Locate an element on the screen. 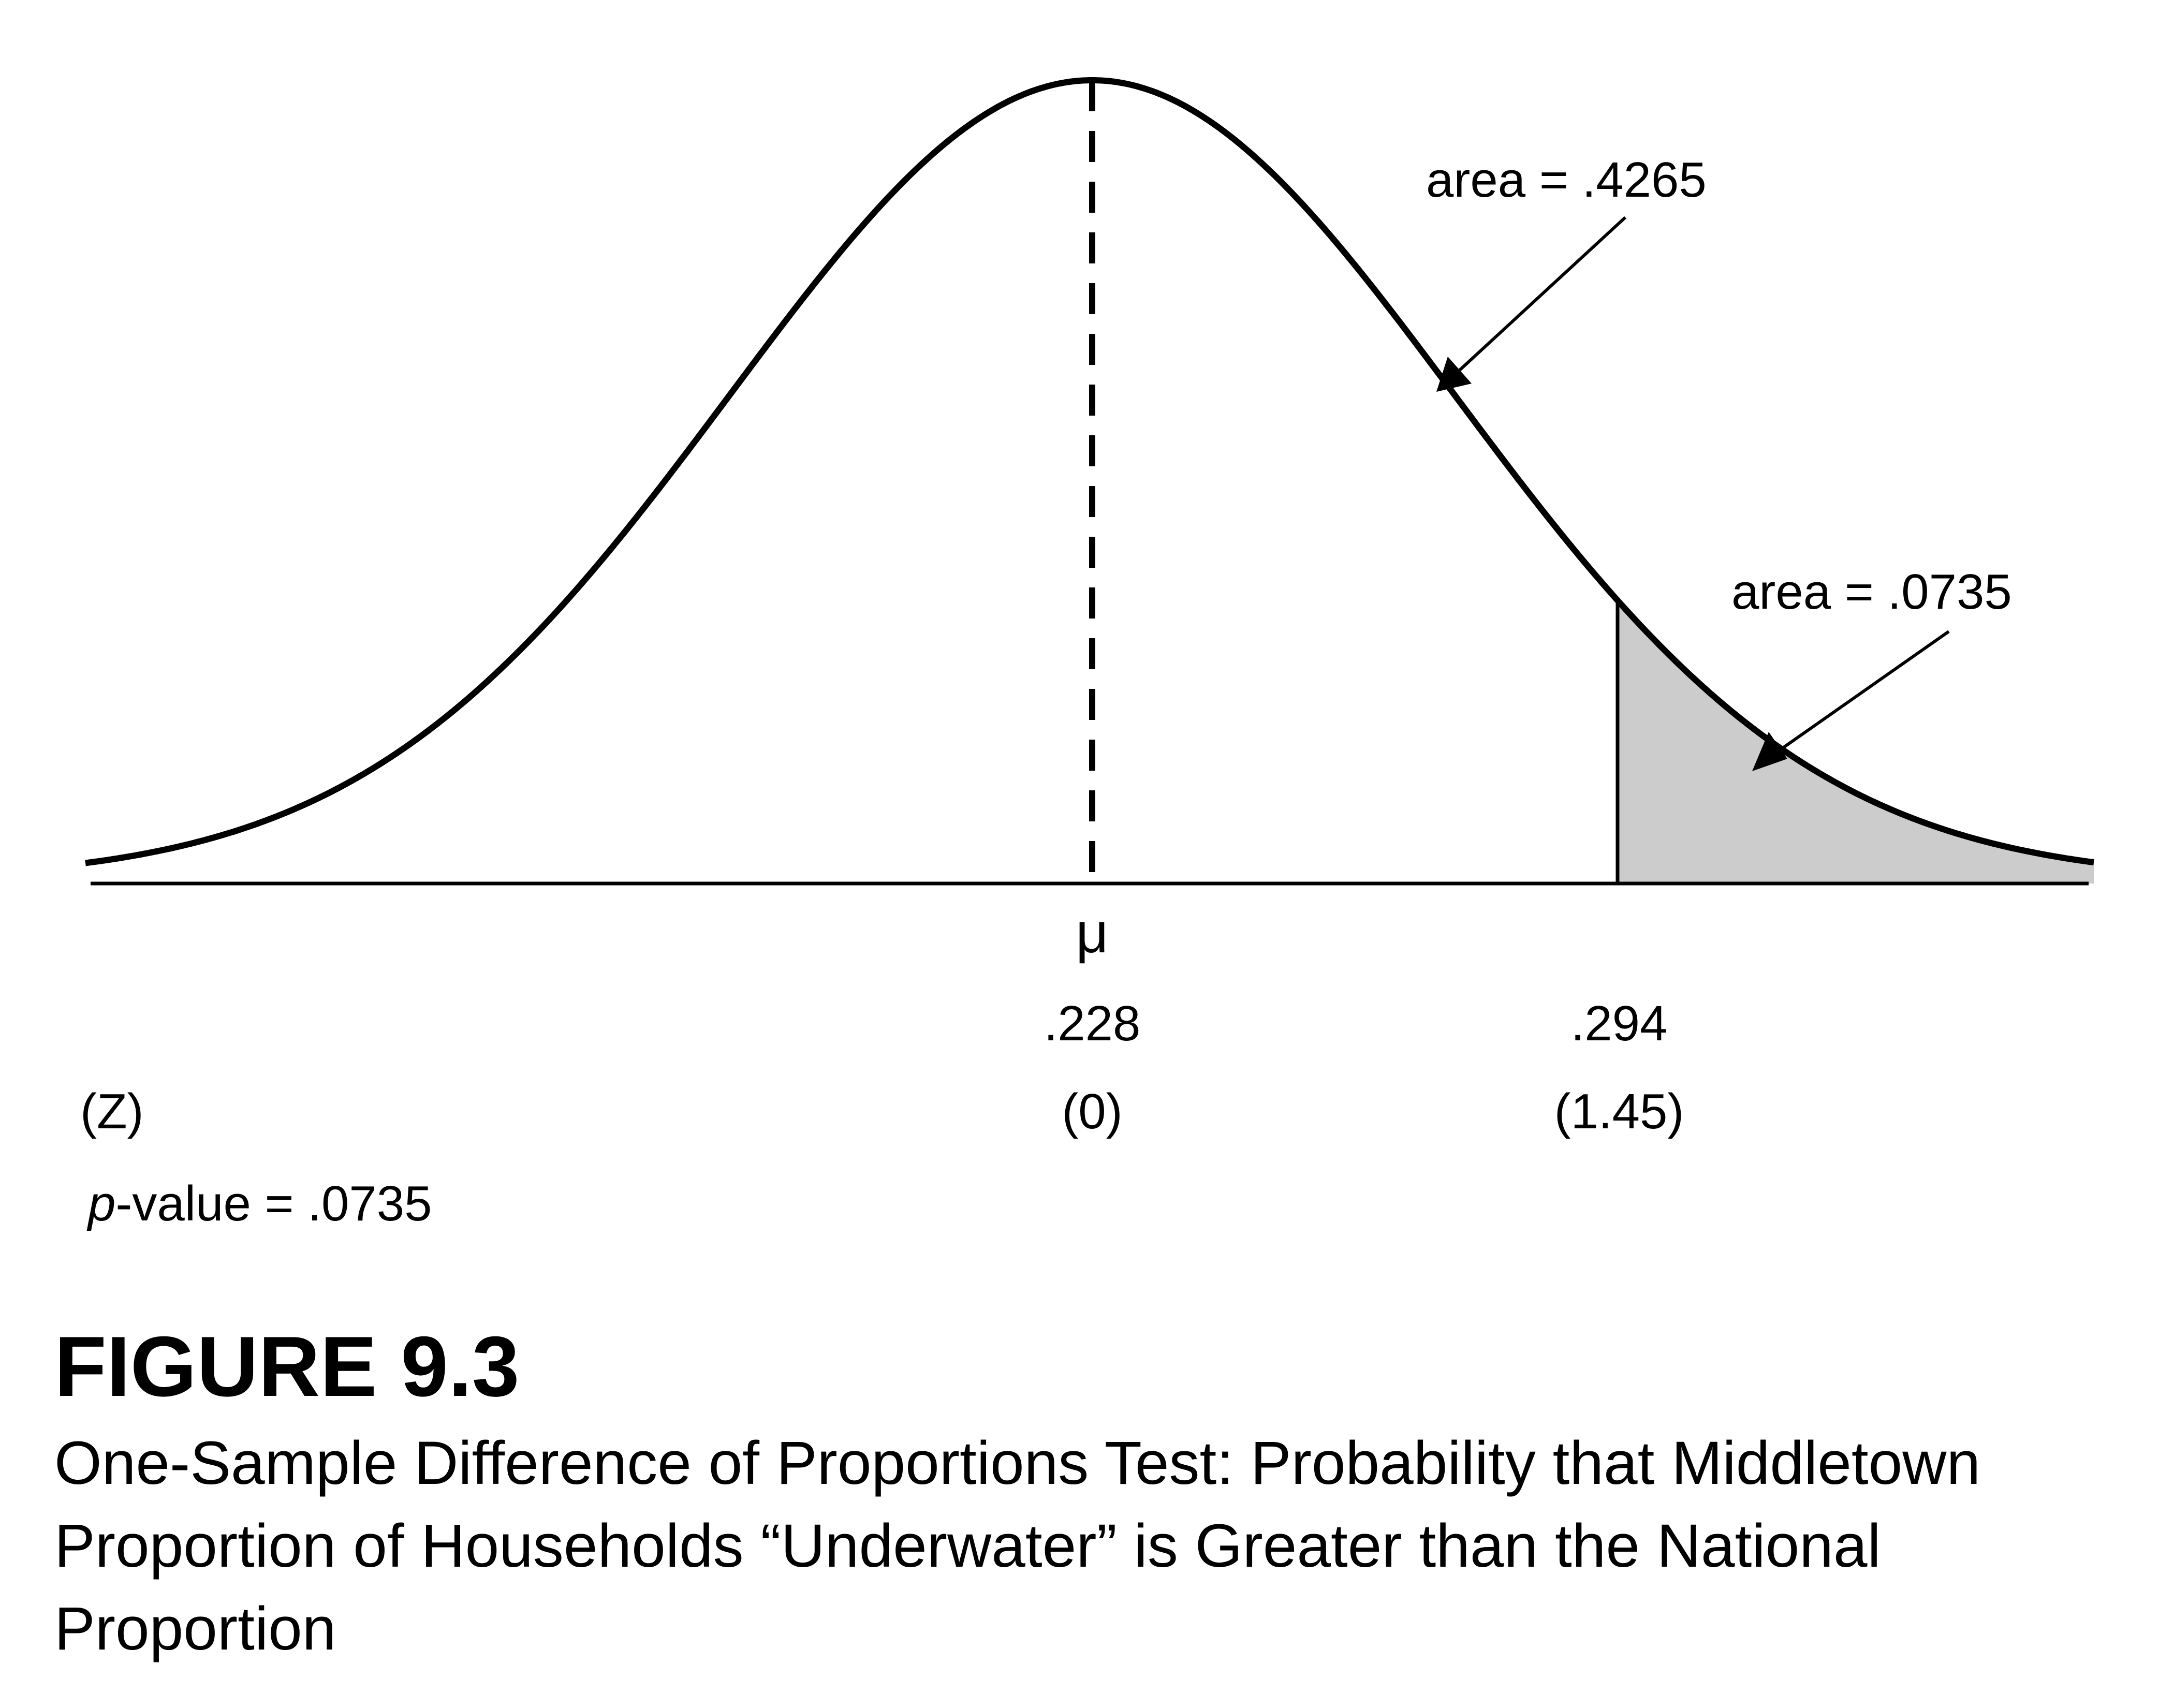  area-tail-arrowhead is located at coordinates (1769, 751).